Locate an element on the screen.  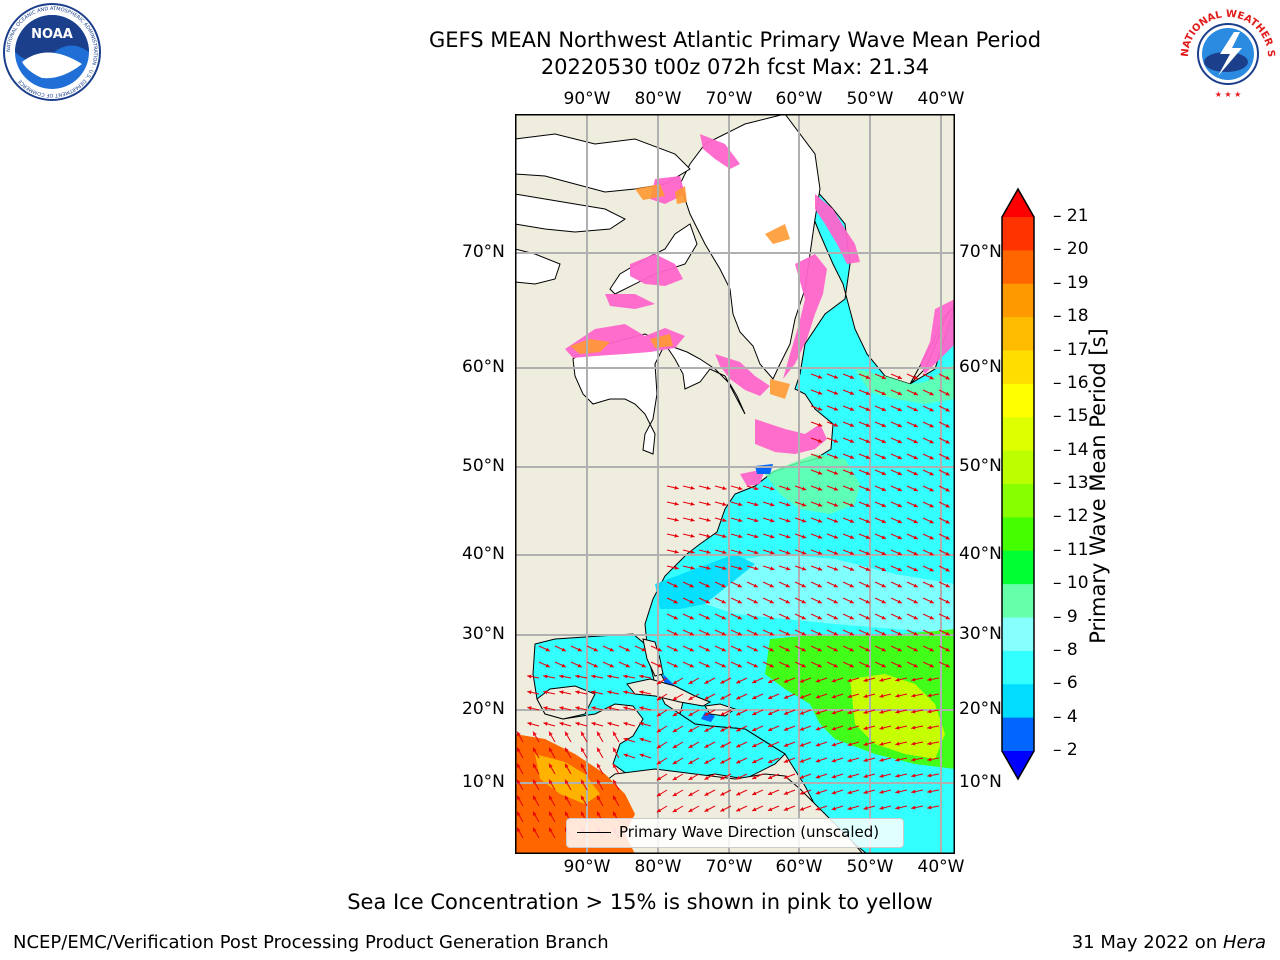
lat-label-right: 30°N is located at coordinates (980, 634).